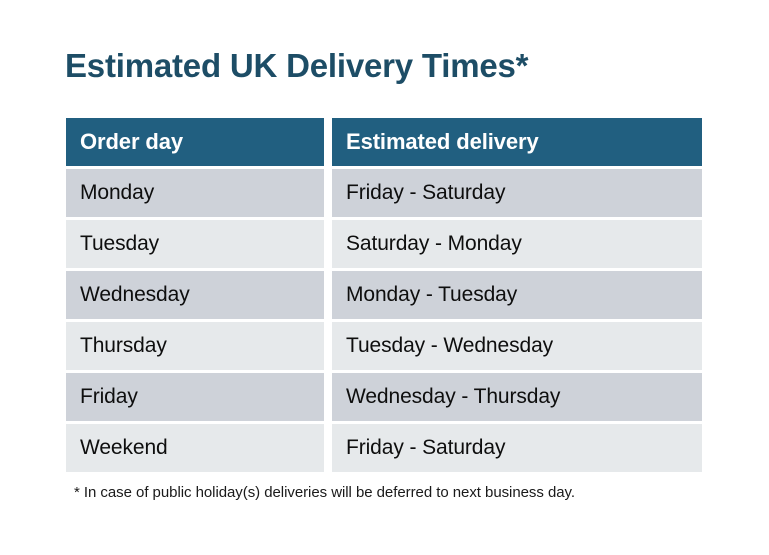 This screenshot has height=555, width=769. I want to click on cell-order-day: Monday, so click(195, 193).